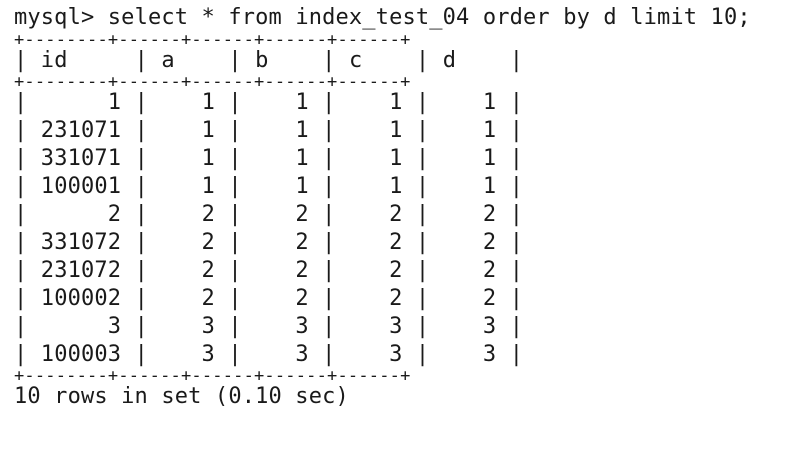 Image resolution: width=790 pixels, height=456 pixels. I want to click on table-row: | 3 | 3 | 3 | 3 | 3 |, so click(269, 326).